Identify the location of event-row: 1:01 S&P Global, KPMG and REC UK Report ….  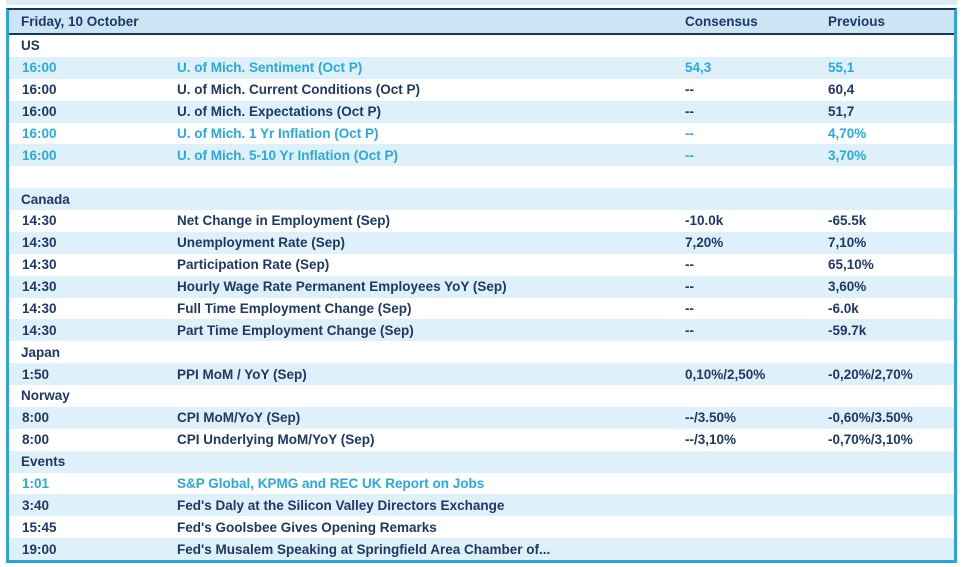
(481, 484).